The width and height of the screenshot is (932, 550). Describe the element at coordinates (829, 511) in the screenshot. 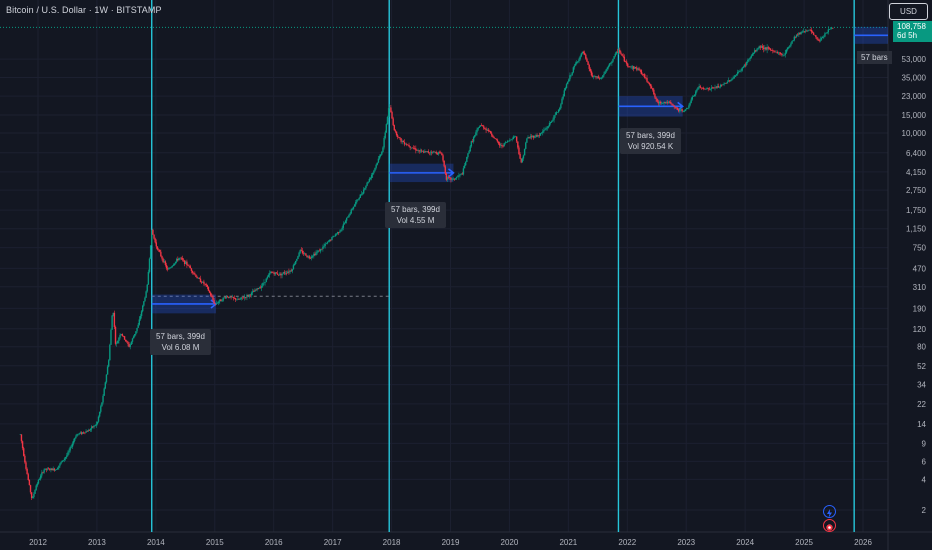

I see `lightning-icon` at that location.